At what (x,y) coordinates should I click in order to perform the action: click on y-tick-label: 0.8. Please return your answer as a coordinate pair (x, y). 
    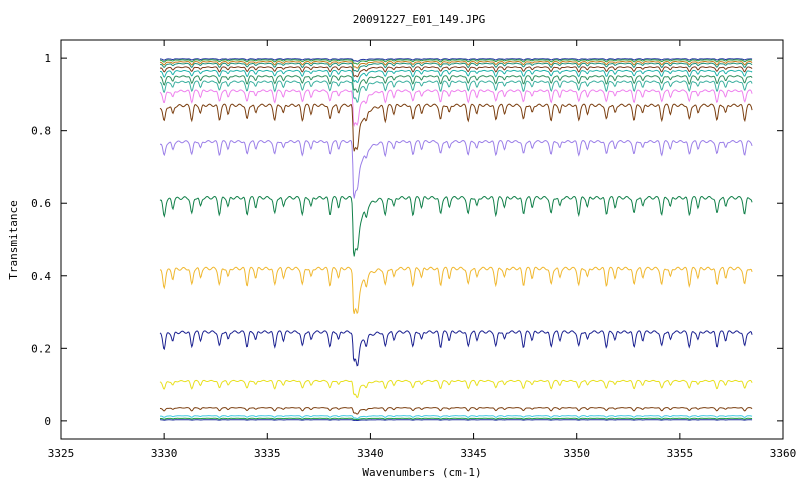
    Looking at the image, I should click on (41, 131).